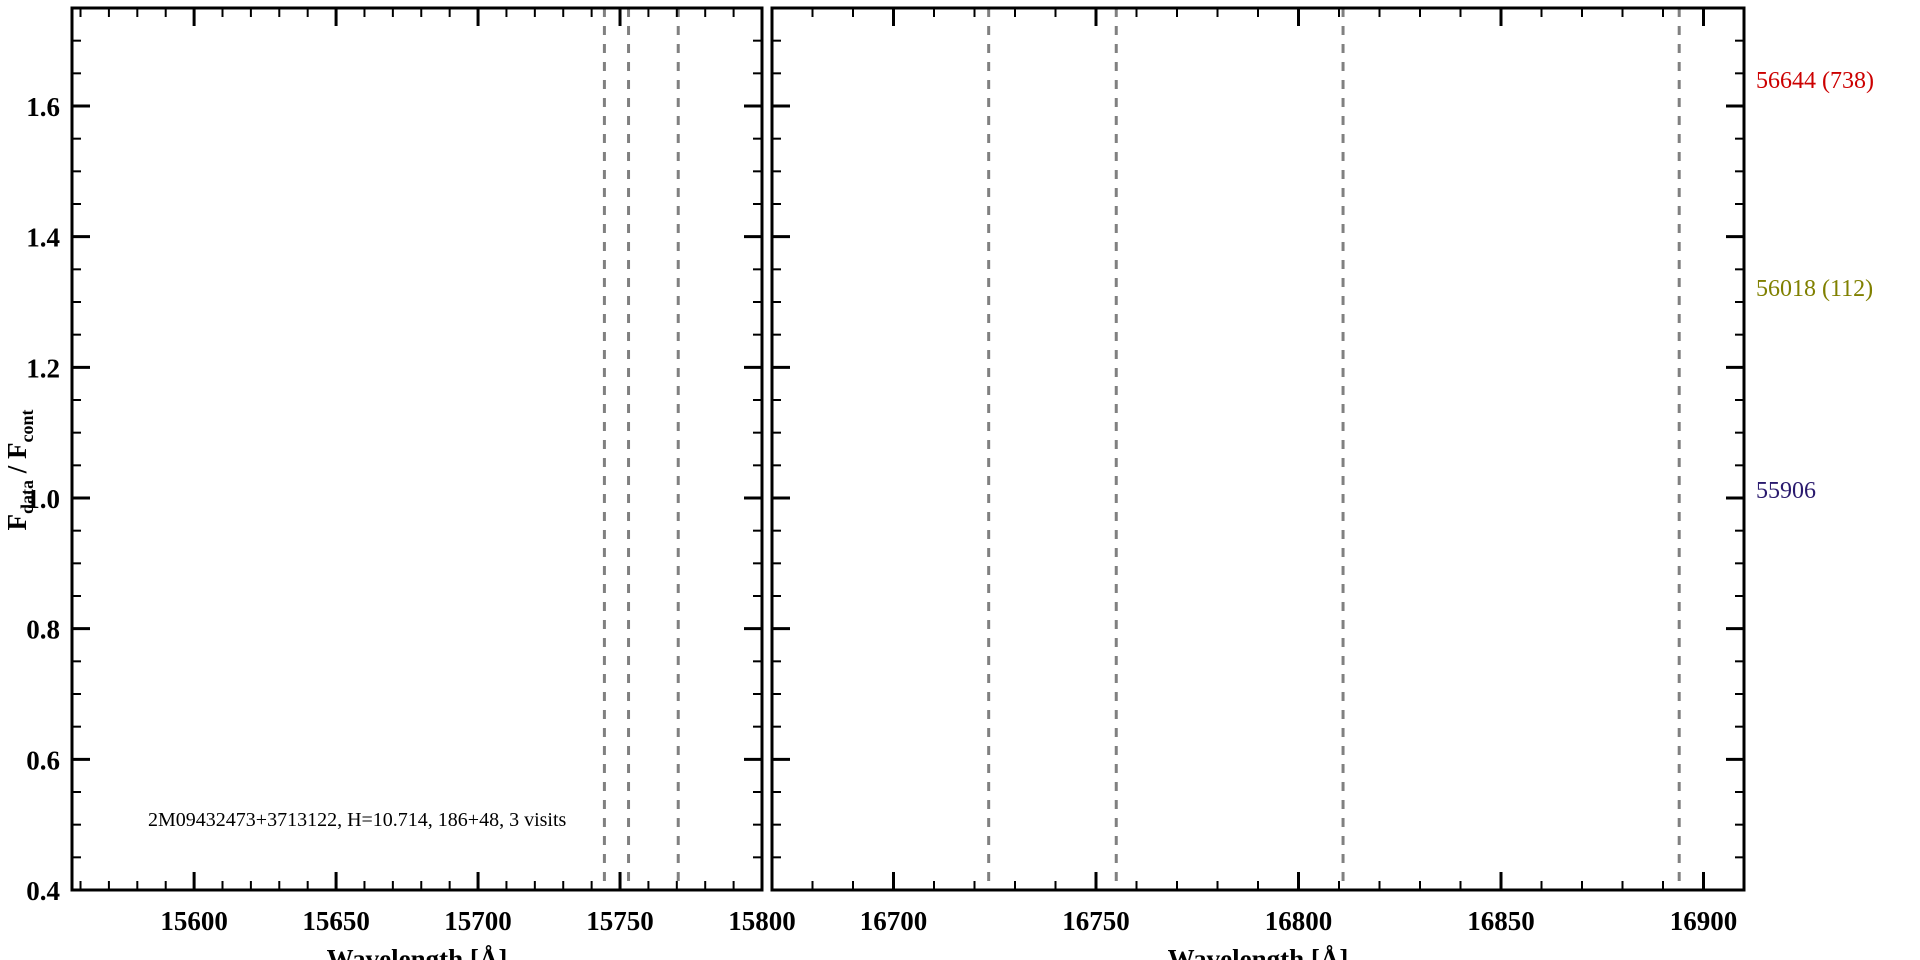 The height and width of the screenshot is (960, 1920). I want to click on x-tick-label: 16850, so click(1501, 921).